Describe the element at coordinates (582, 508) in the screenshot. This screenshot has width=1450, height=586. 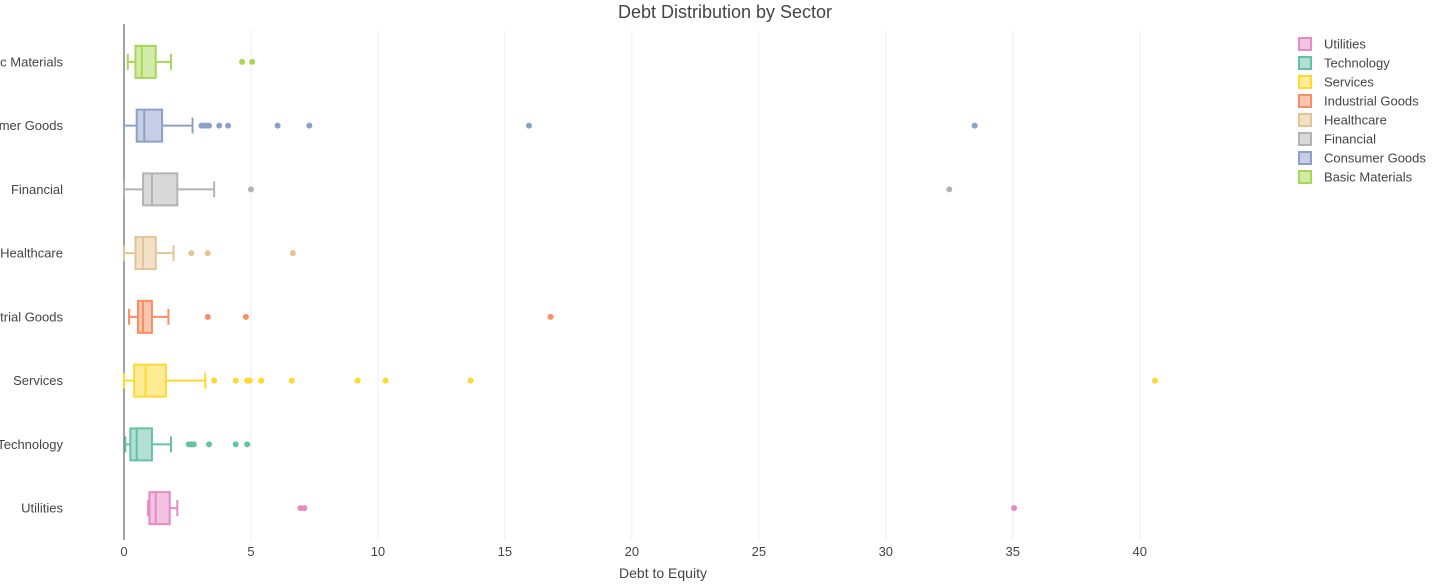
I see `box-utilities` at that location.